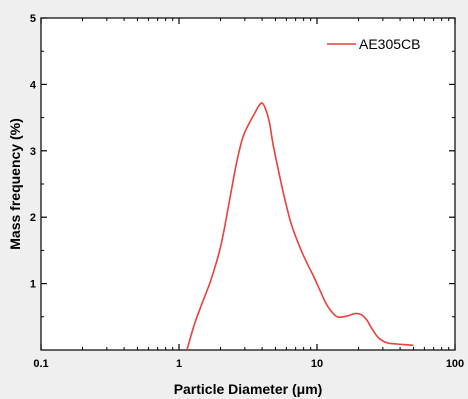  What do you see at coordinates (33, 85) in the screenshot?
I see `y-tick-label: 4` at bounding box center [33, 85].